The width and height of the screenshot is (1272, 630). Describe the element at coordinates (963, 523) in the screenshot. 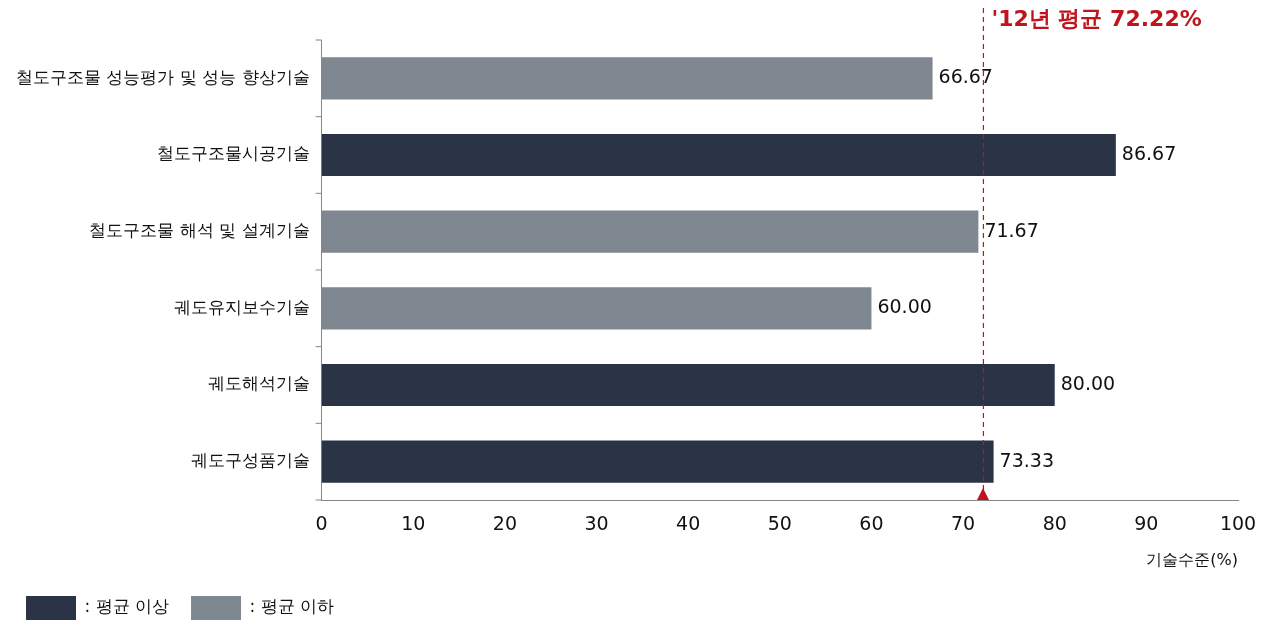

I see `x-tick-label: 70` at that location.